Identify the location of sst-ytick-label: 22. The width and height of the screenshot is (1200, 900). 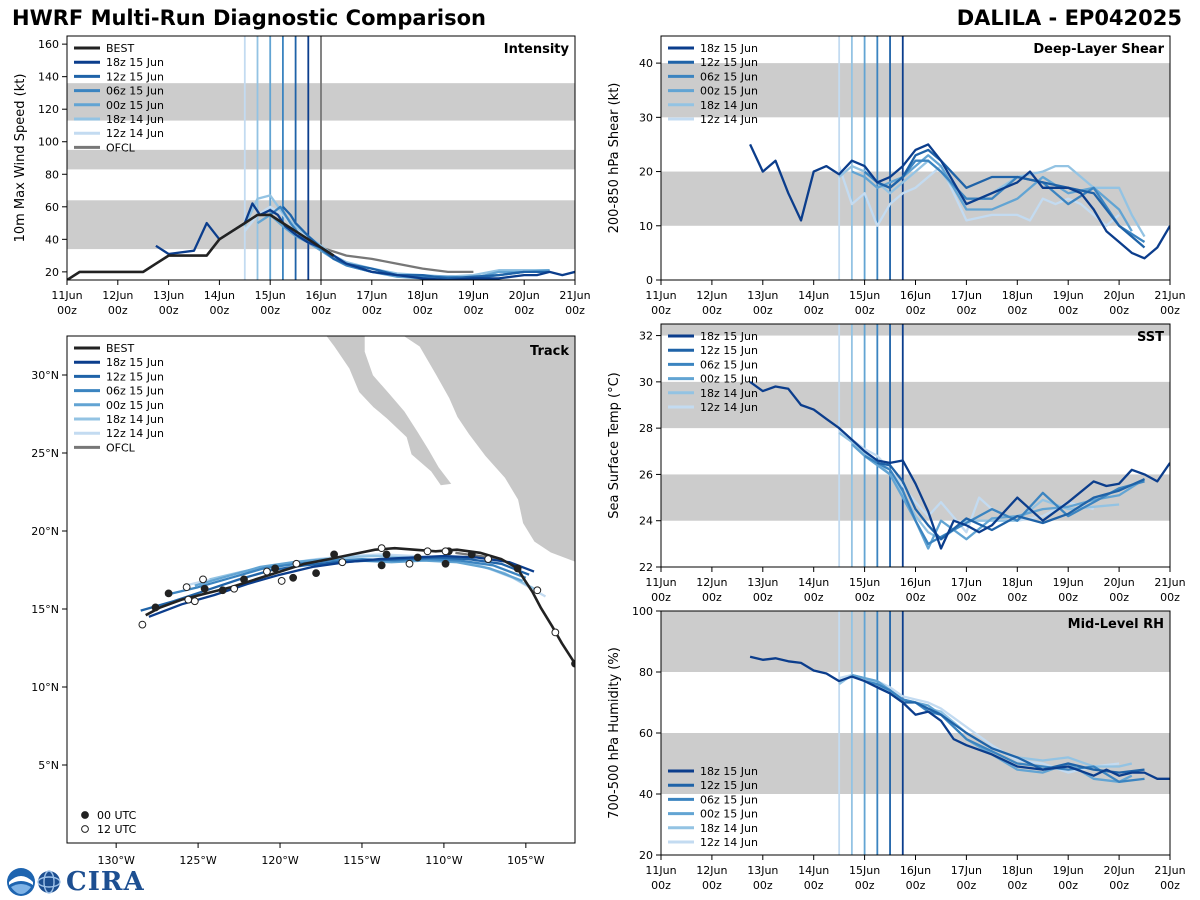
(646, 567).